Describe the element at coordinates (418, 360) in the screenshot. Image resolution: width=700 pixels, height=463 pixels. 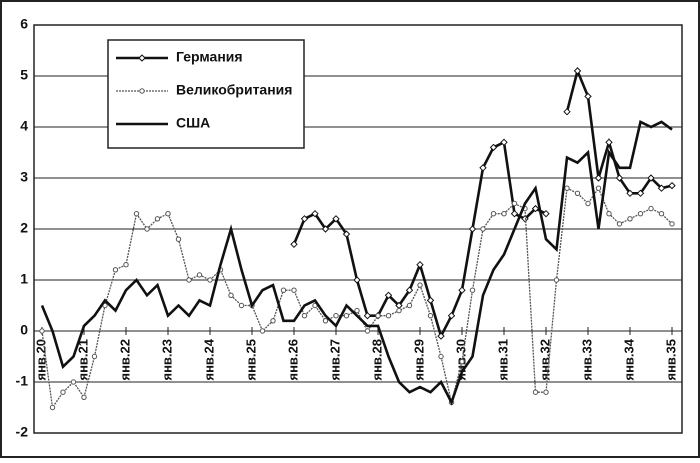
I see `x-tick-label: янв.29` at that location.